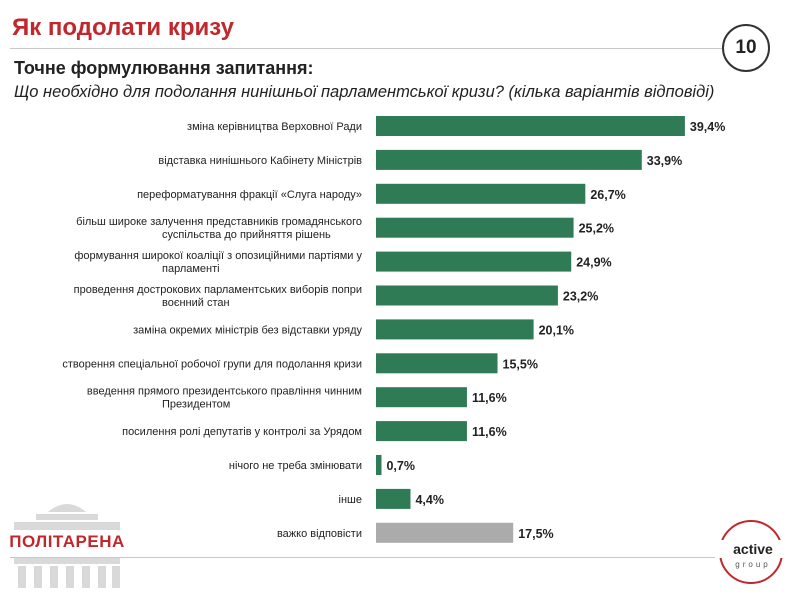 The height and width of the screenshot is (595, 800). What do you see at coordinates (367, 48) in the screenshot?
I see `title-divider` at bounding box center [367, 48].